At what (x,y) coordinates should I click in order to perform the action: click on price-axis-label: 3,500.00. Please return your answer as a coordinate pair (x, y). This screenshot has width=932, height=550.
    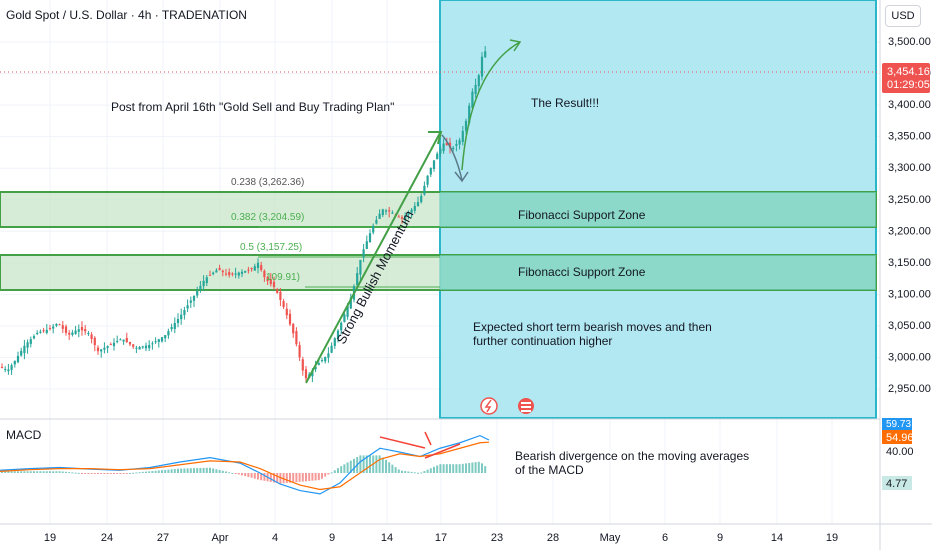
    Looking at the image, I should click on (909, 42).